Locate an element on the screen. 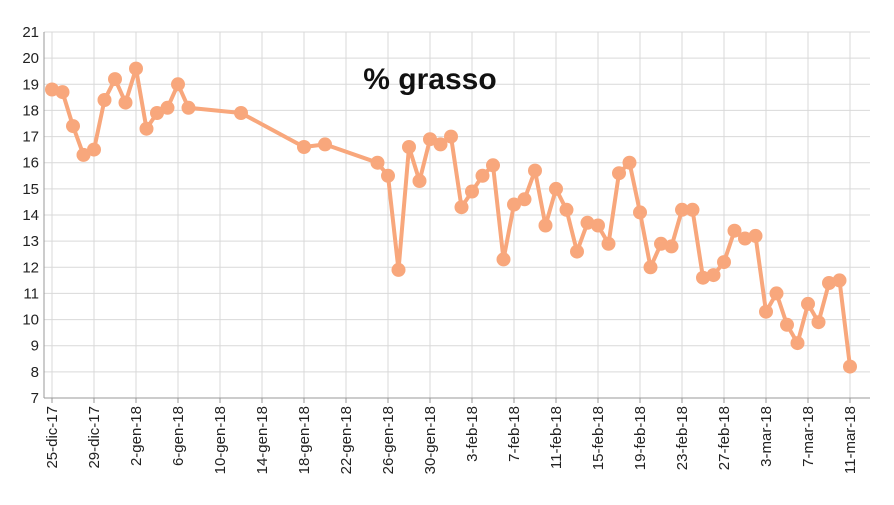 This screenshot has width=894, height=505. x-tick-label: 25-dic-17 is located at coordinates (52, 437).